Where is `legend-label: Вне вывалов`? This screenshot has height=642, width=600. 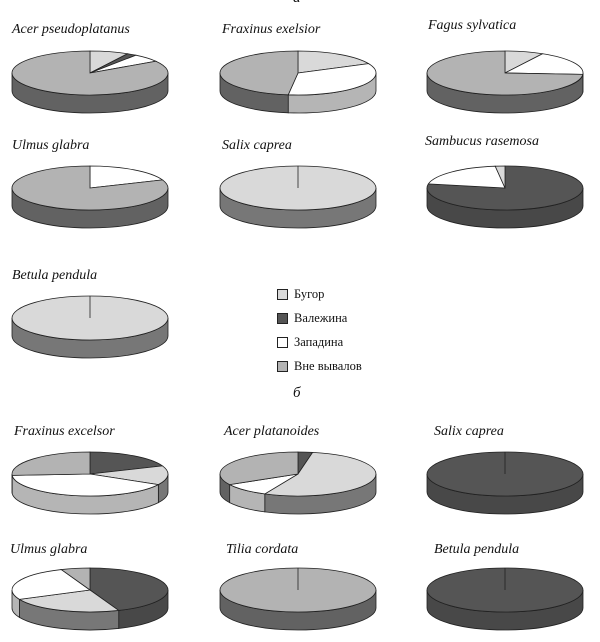
legend-label: Вне вывалов is located at coordinates (328, 365).